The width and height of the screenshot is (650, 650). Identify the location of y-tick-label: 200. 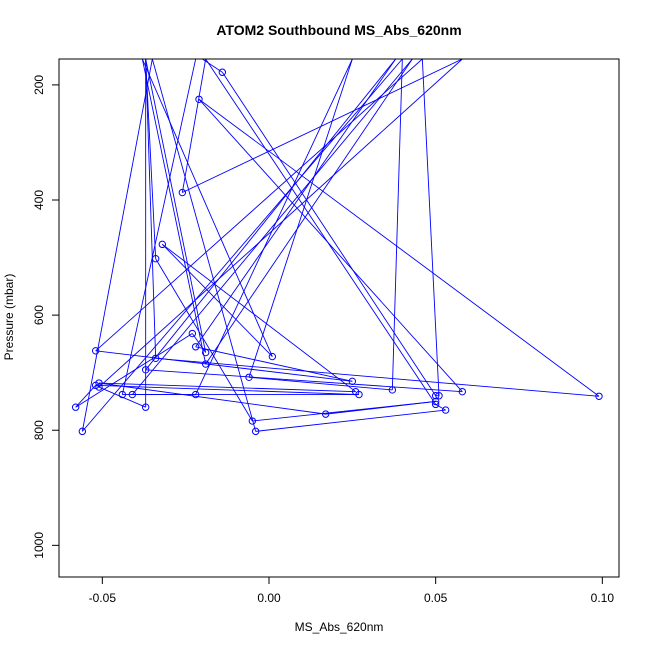
(39, 85).